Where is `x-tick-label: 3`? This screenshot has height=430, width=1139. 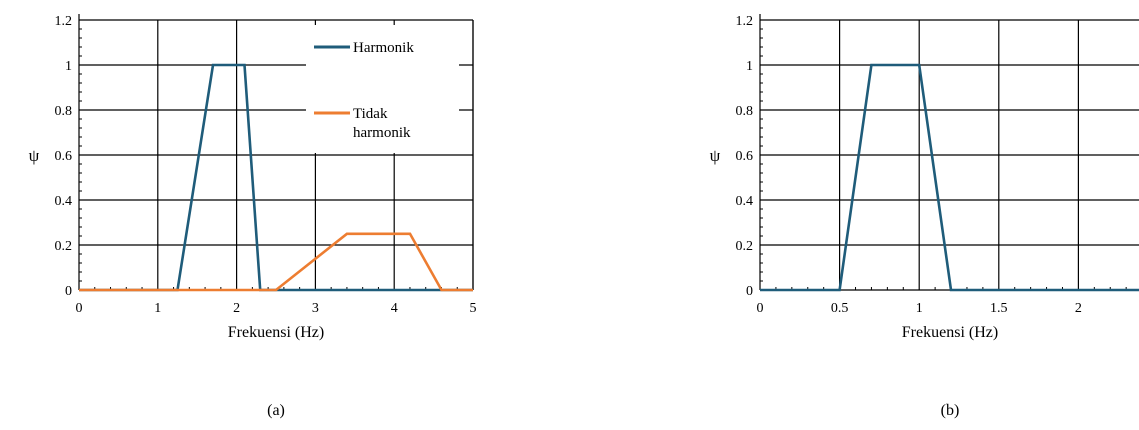
x-tick-label: 3 is located at coordinates (315, 308).